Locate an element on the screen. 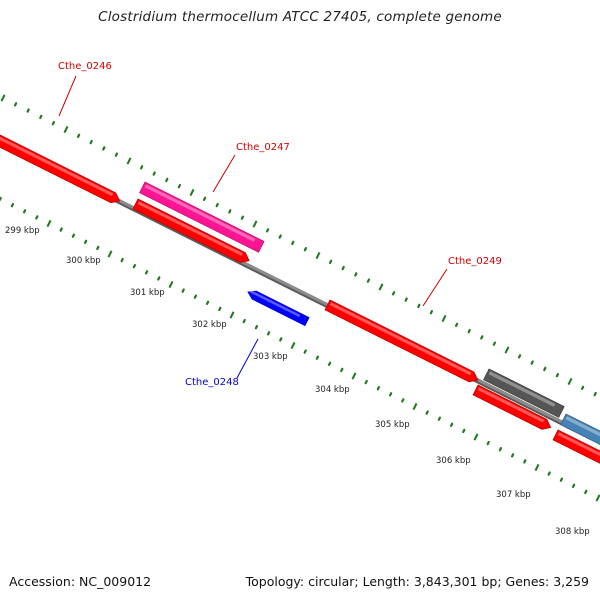 This screenshot has height=600, width=600. kbp-label: 307 kbp is located at coordinates (513, 495).